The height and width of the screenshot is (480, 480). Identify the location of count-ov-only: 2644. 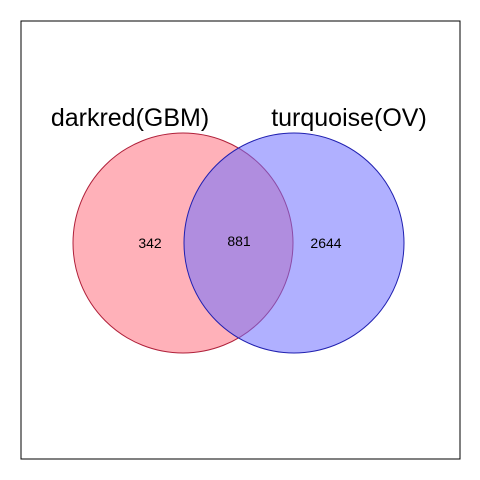
(325, 243).